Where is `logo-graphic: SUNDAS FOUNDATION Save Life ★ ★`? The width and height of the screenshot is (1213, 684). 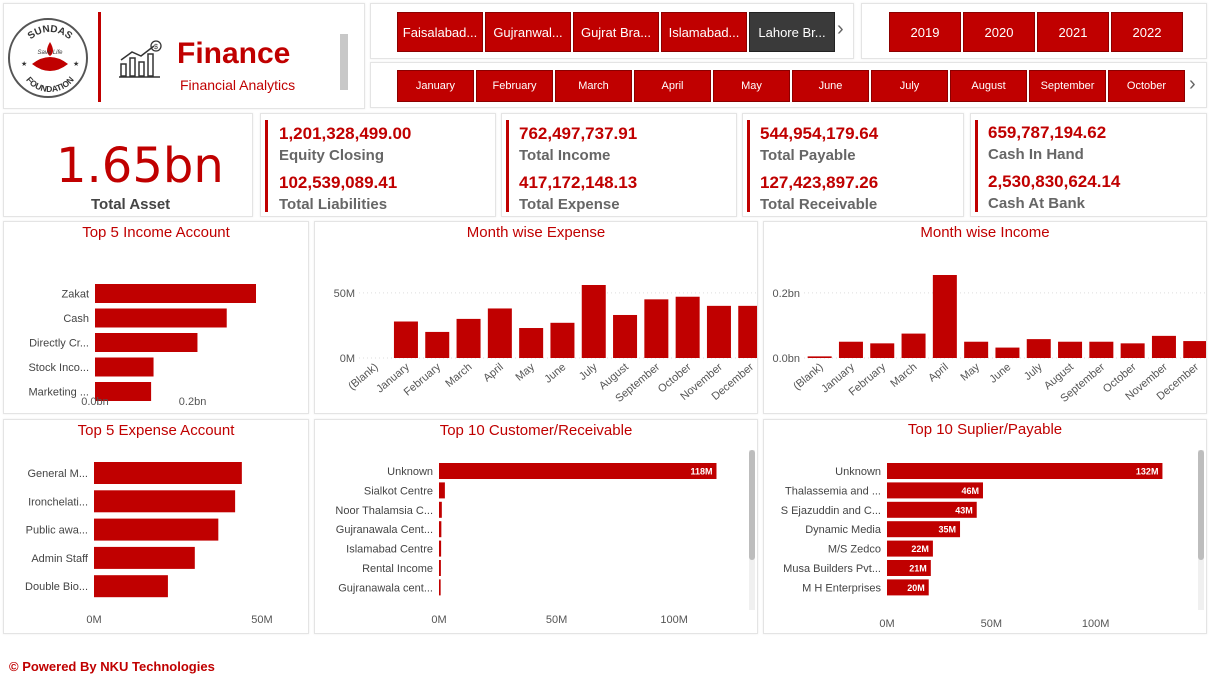 logo-graphic: SUNDAS FOUNDATION Save Life ★ ★ is located at coordinates (50, 59).